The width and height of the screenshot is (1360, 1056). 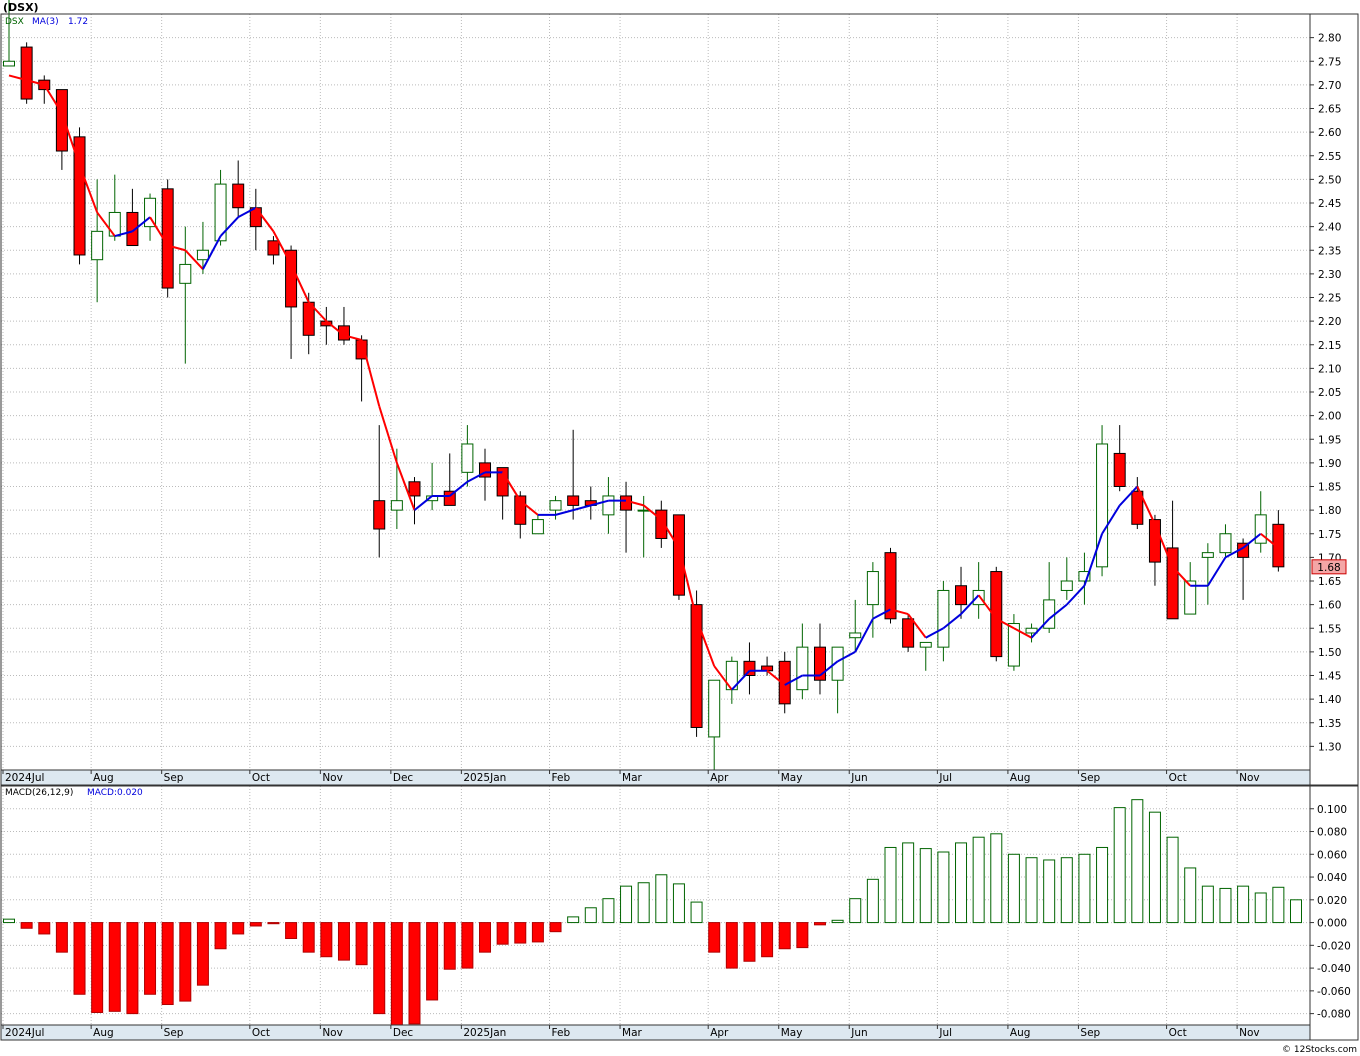 What do you see at coordinates (1332, 810) in the screenshot?
I see `macd-y-tick-label: 0.100` at bounding box center [1332, 810].